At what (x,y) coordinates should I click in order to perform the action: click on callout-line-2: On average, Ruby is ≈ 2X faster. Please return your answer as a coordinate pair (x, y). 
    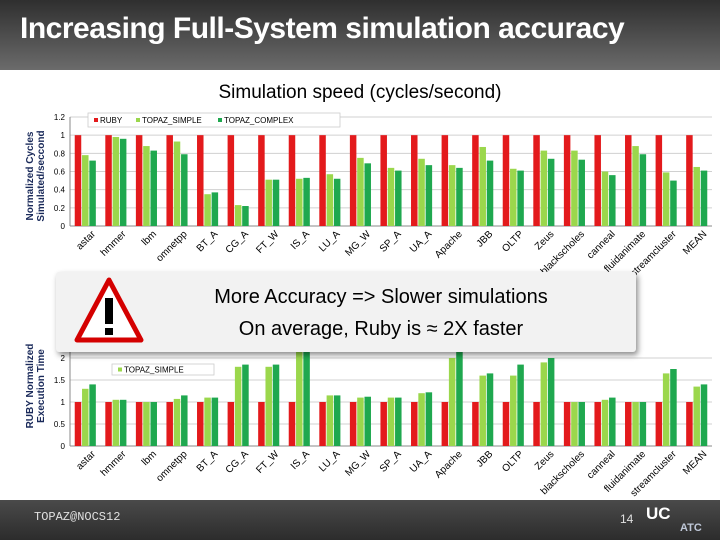
    Looking at the image, I should click on (381, 329).